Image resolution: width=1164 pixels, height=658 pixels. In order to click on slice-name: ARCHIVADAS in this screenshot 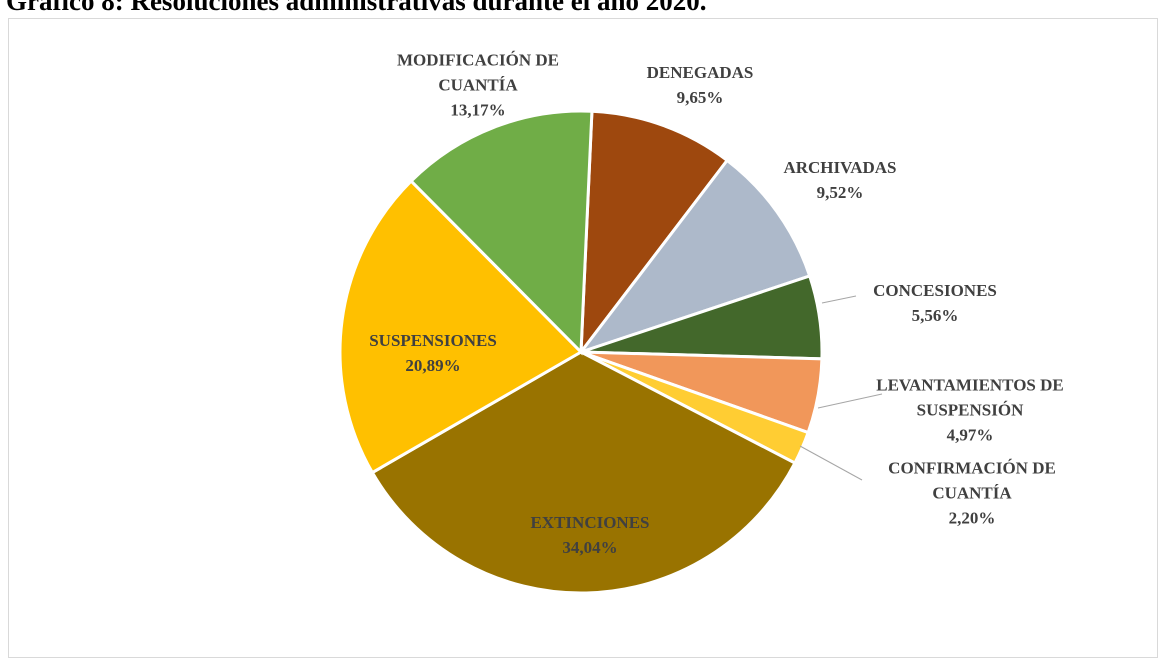, I will do `click(840, 167)`.